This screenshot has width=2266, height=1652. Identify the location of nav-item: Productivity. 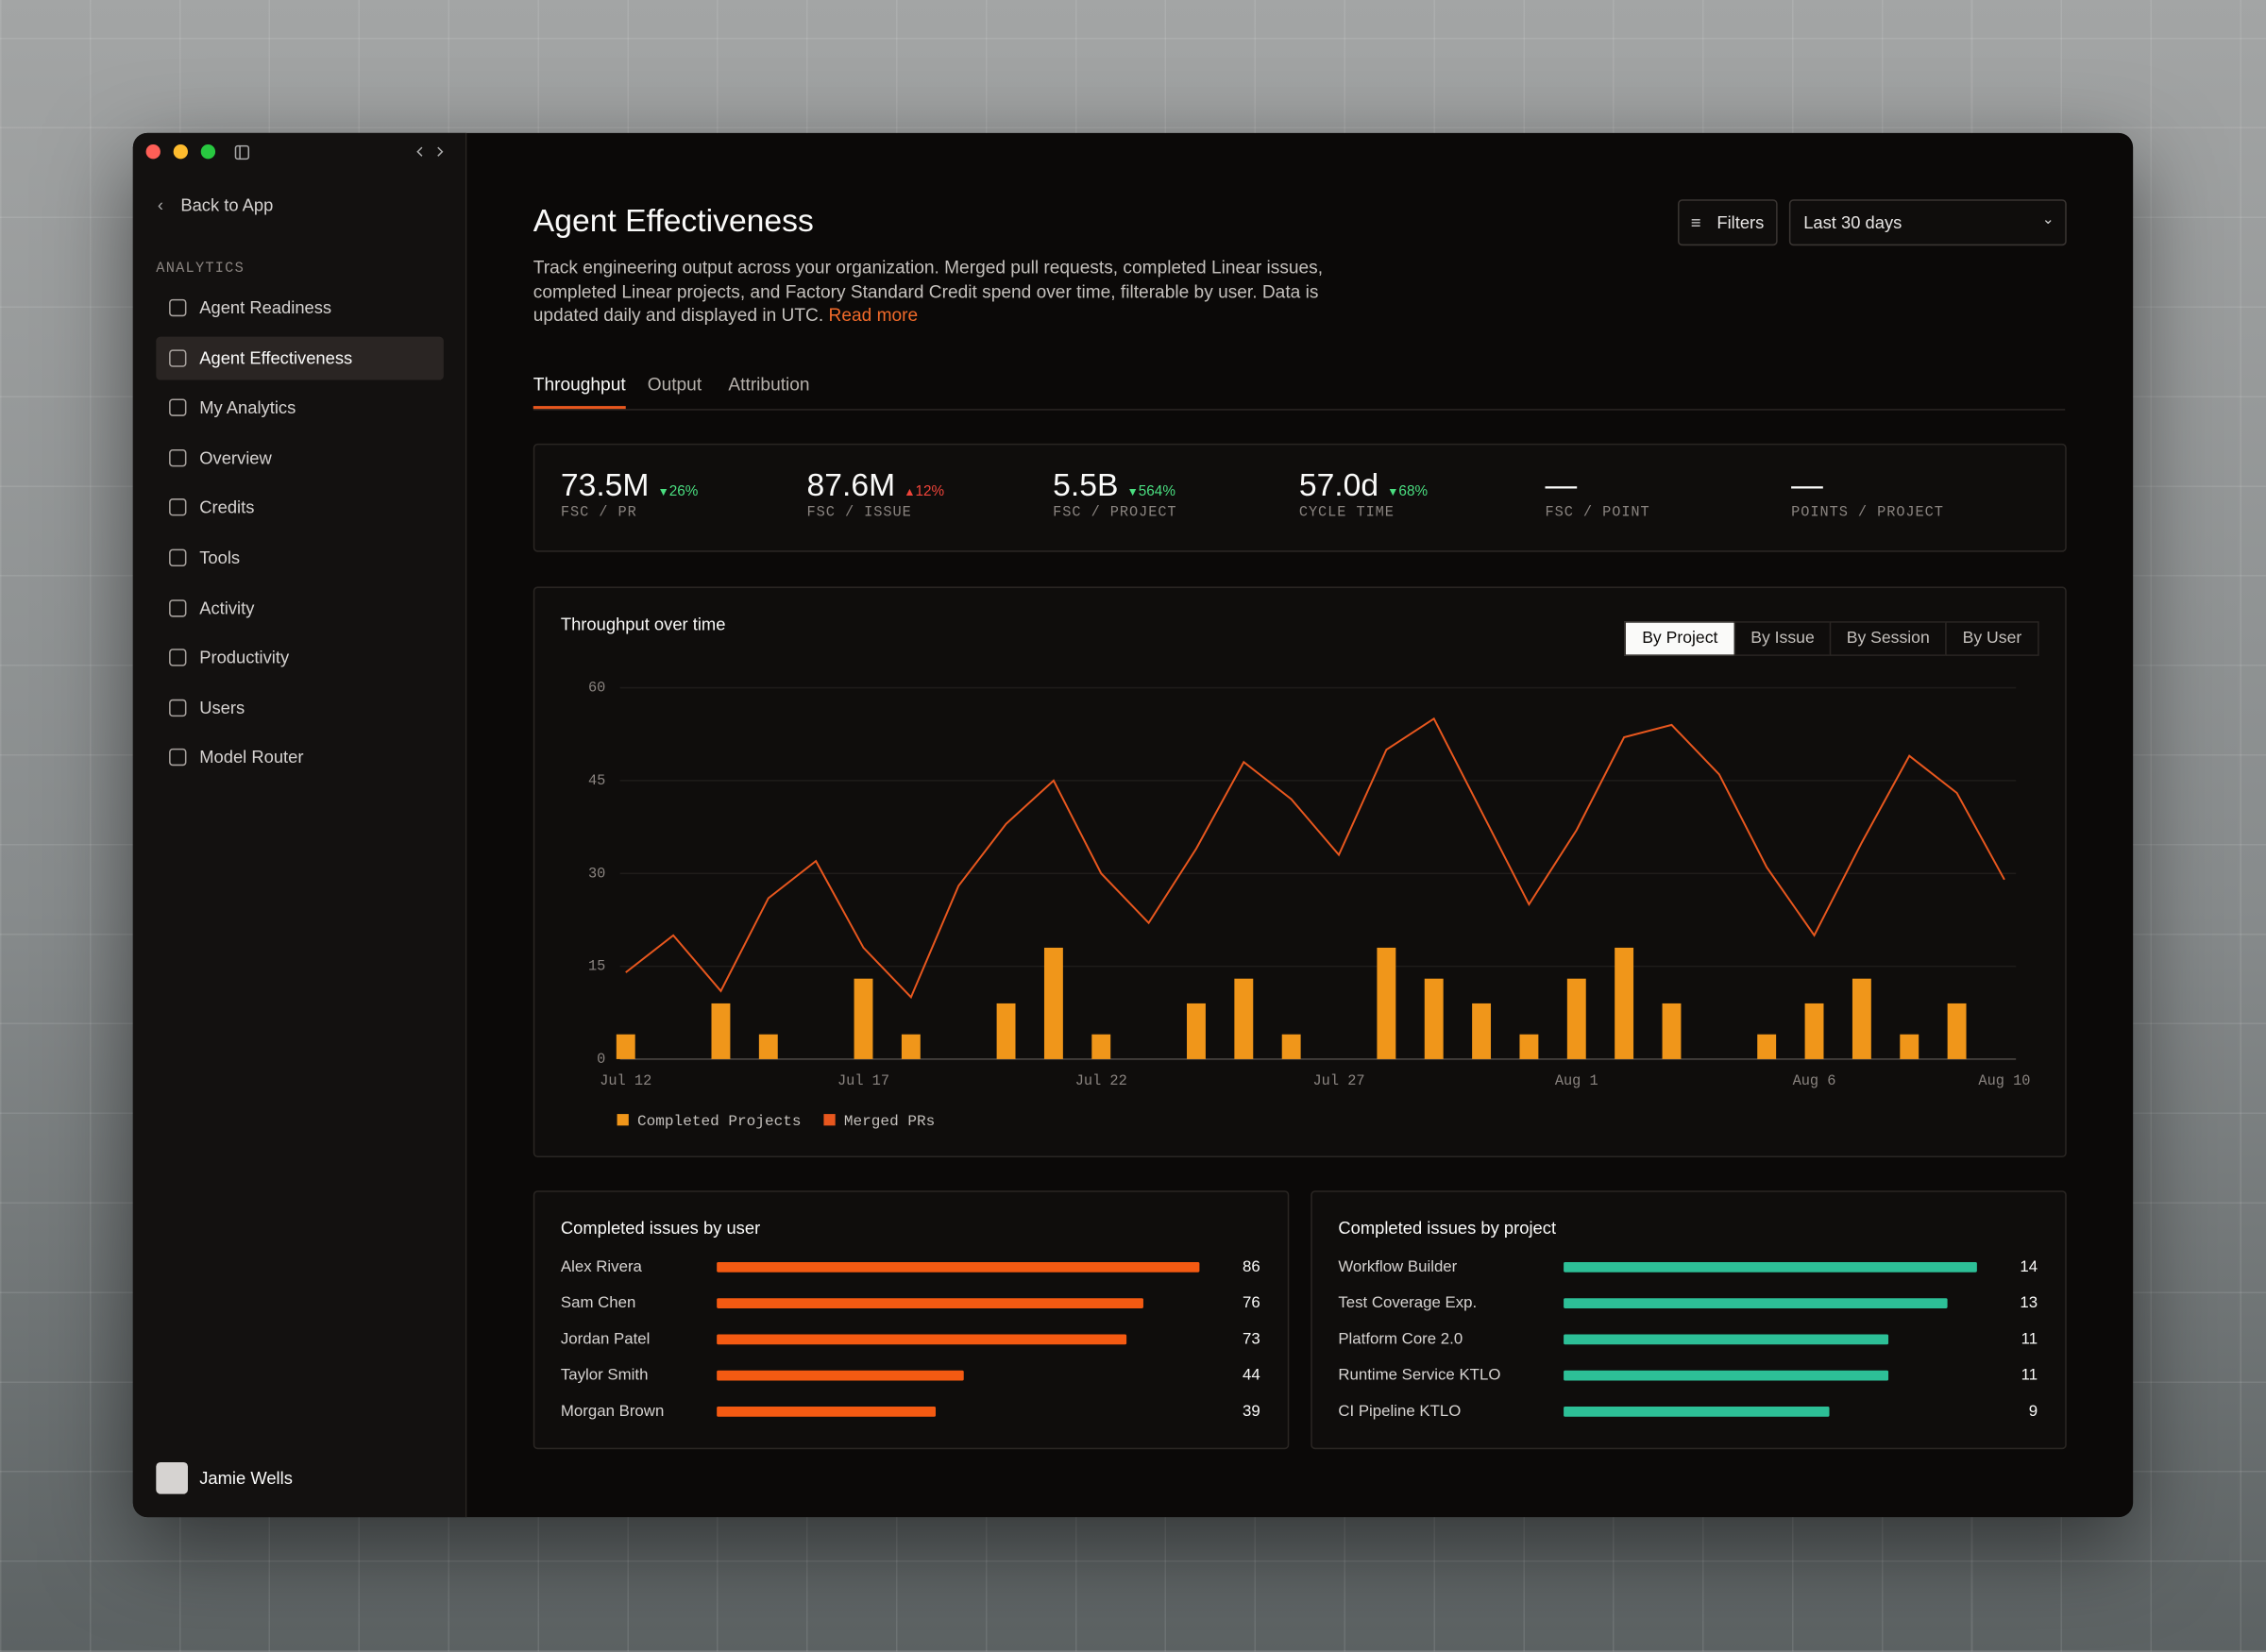
(245, 657).